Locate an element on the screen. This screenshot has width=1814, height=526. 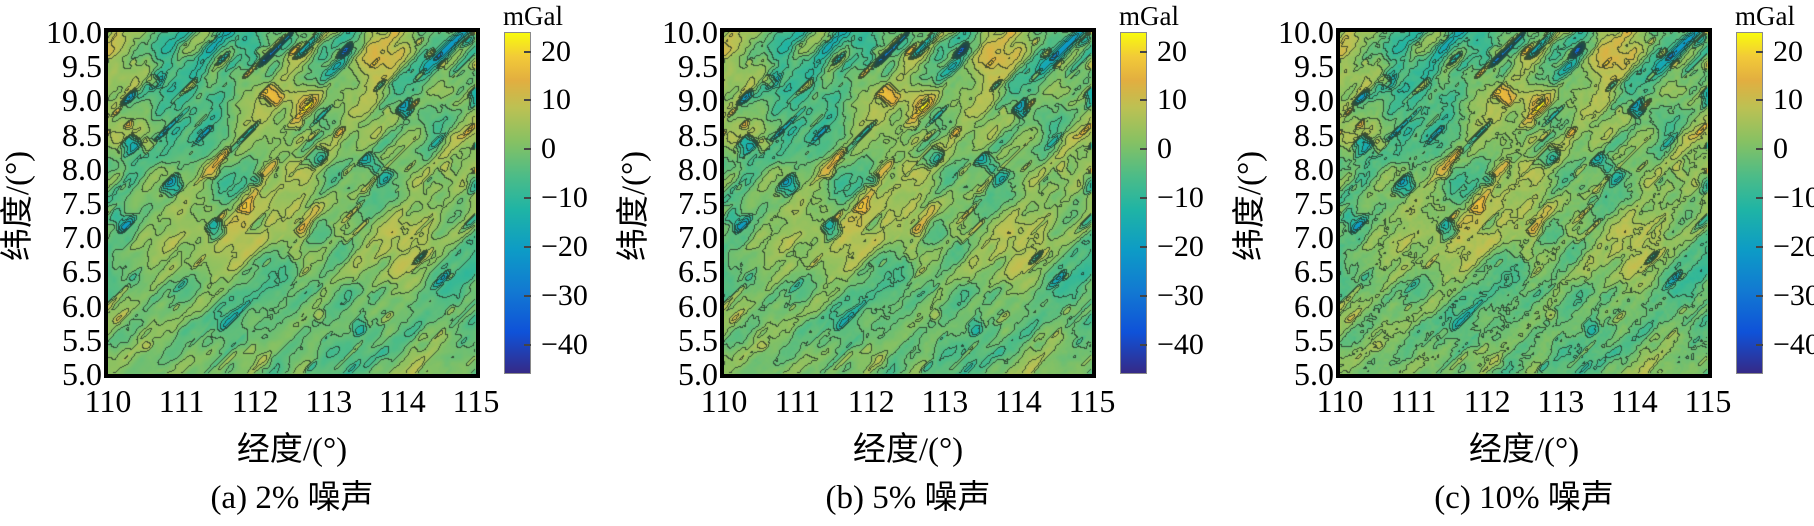
colorbar-tick-label: −10 is located at coordinates (1180, 198).